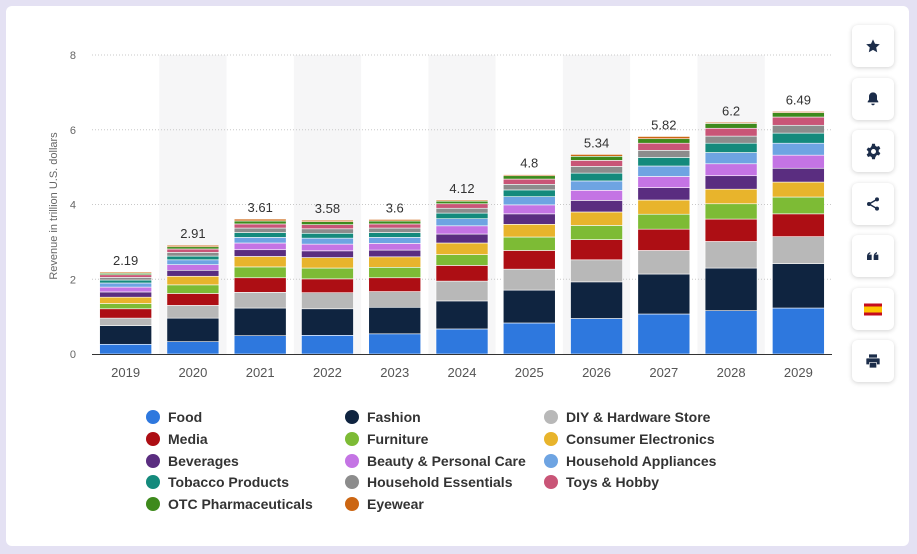 The image size is (917, 554). I want to click on legend-item-fashion: Fashion, so click(383, 417).